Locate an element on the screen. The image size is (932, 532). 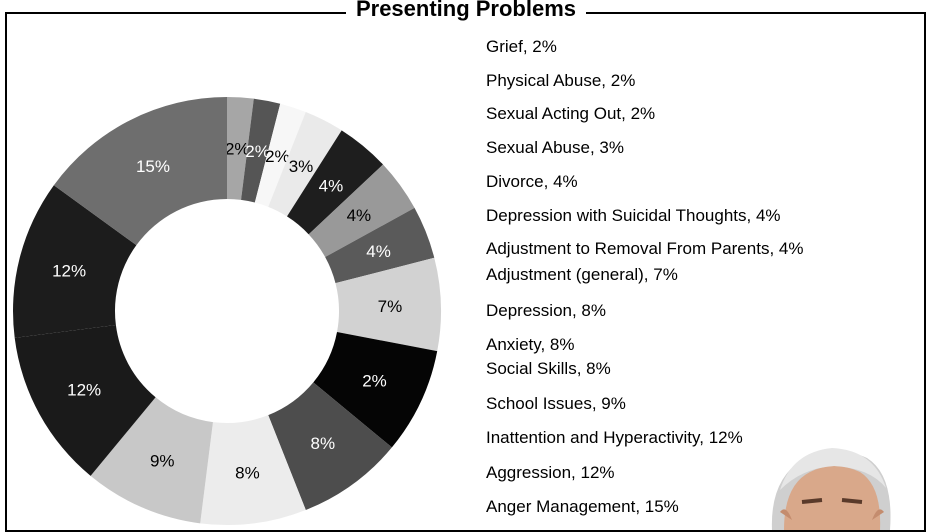
legend-item: Sexual Abuse, 3% is located at coordinates (555, 147).